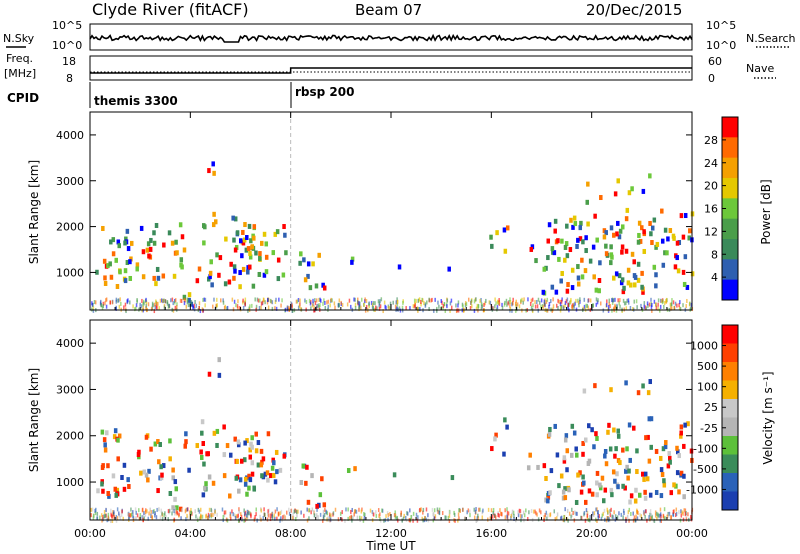 The height and width of the screenshot is (554, 800). Describe the element at coordinates (19, 38) in the screenshot. I see `nsky-label: N.Sky` at that location.